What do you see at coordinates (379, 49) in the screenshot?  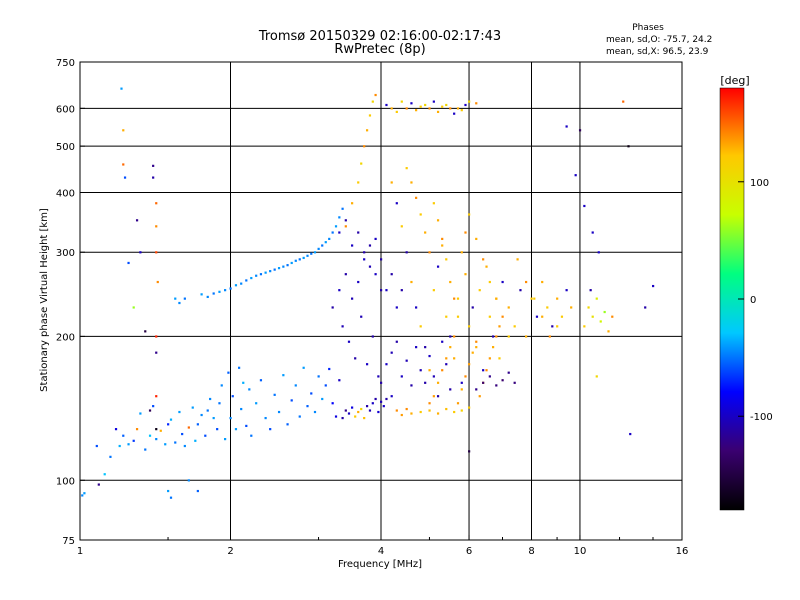 I see `chart-subtitle: RwPretec (8p)` at bounding box center [379, 49].